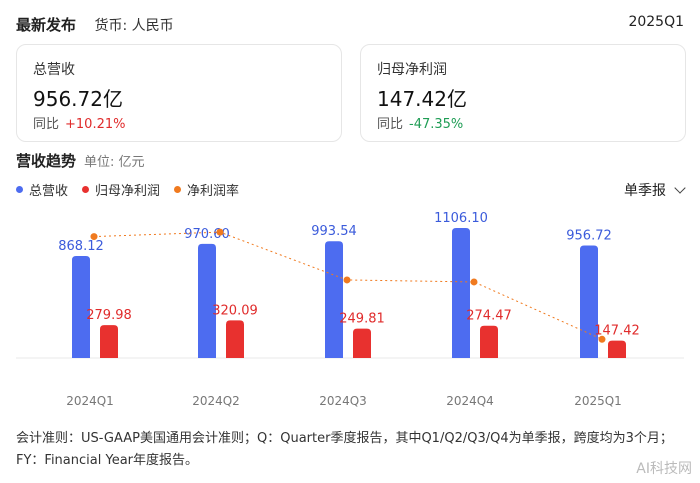 The height and width of the screenshot is (483, 700). Describe the element at coordinates (78, 99) in the screenshot. I see `revenue-card-value: 956.72亿` at that location.